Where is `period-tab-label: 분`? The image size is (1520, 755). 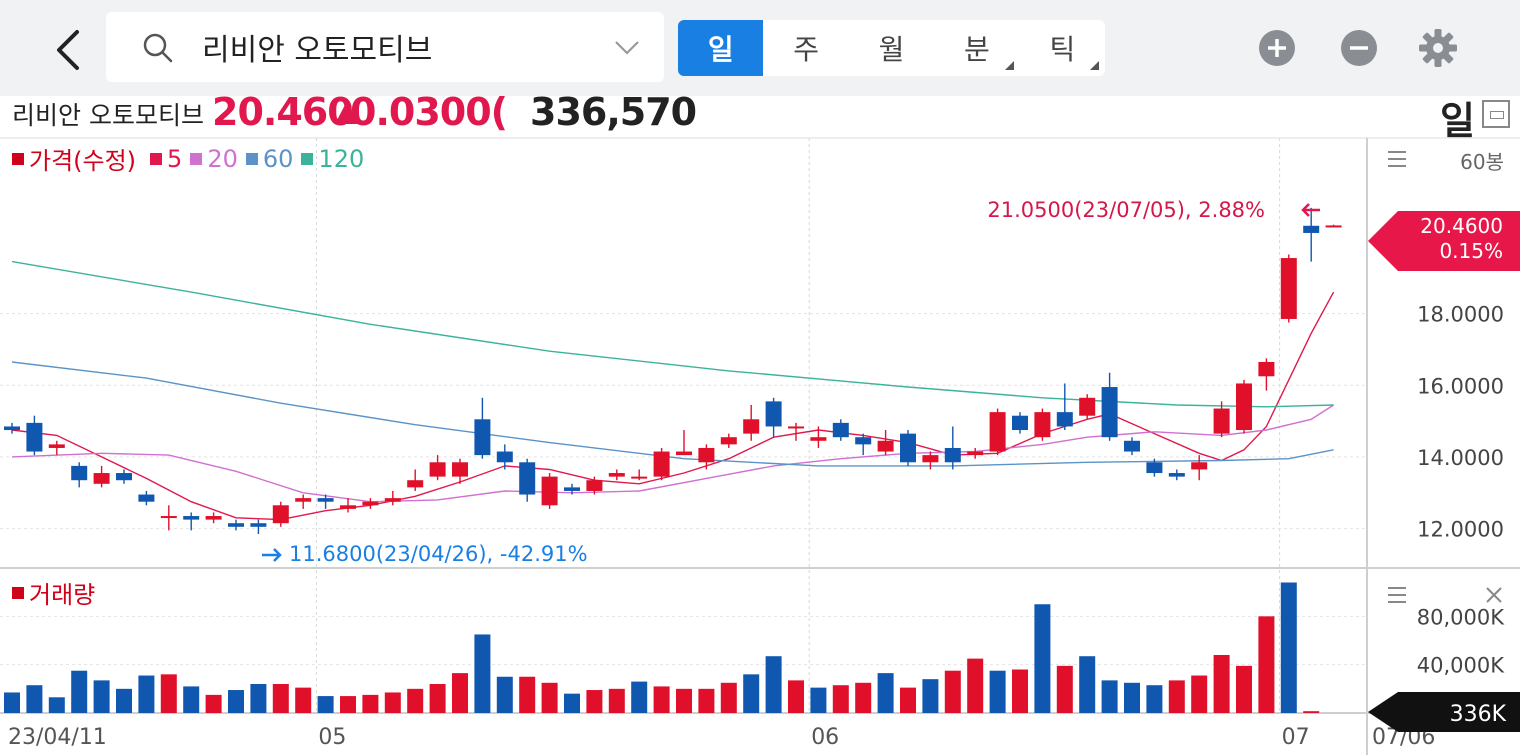
period-tab-label: 분 is located at coordinates (977, 49).